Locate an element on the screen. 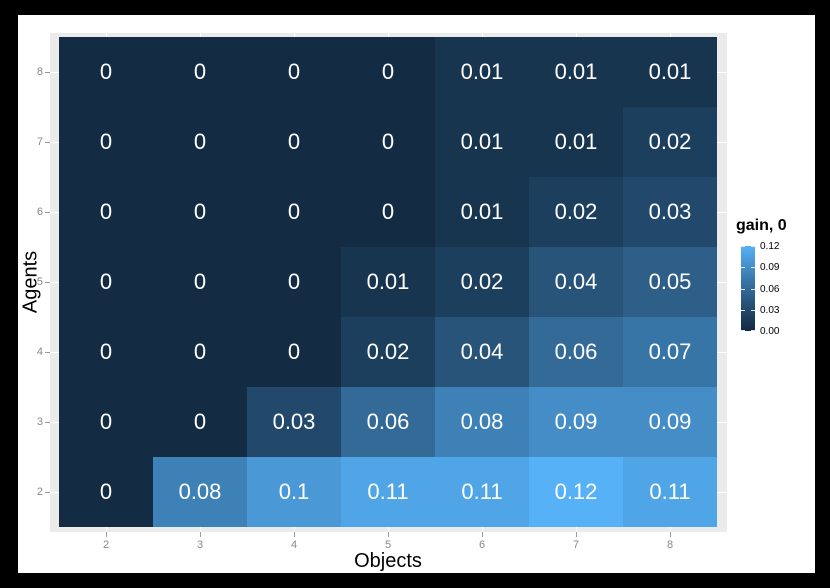 The height and width of the screenshot is (588, 830). cell-value: 0.05 is located at coordinates (670, 281).